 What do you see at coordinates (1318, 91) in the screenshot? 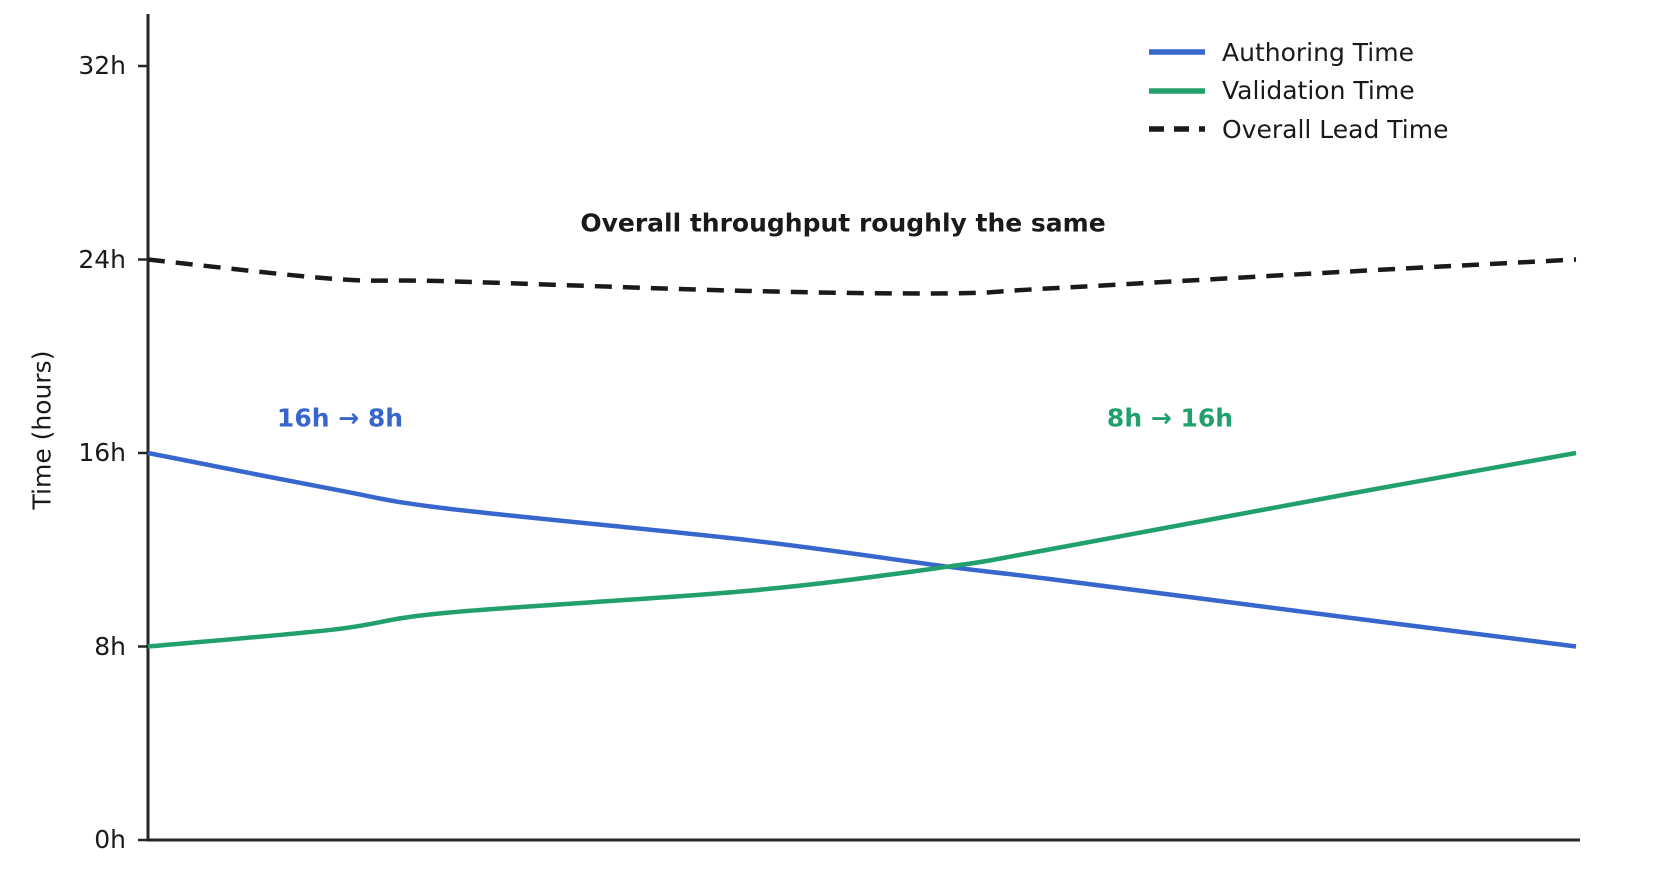
I see `legend-label-validation-time: Validation Time` at bounding box center [1318, 91].